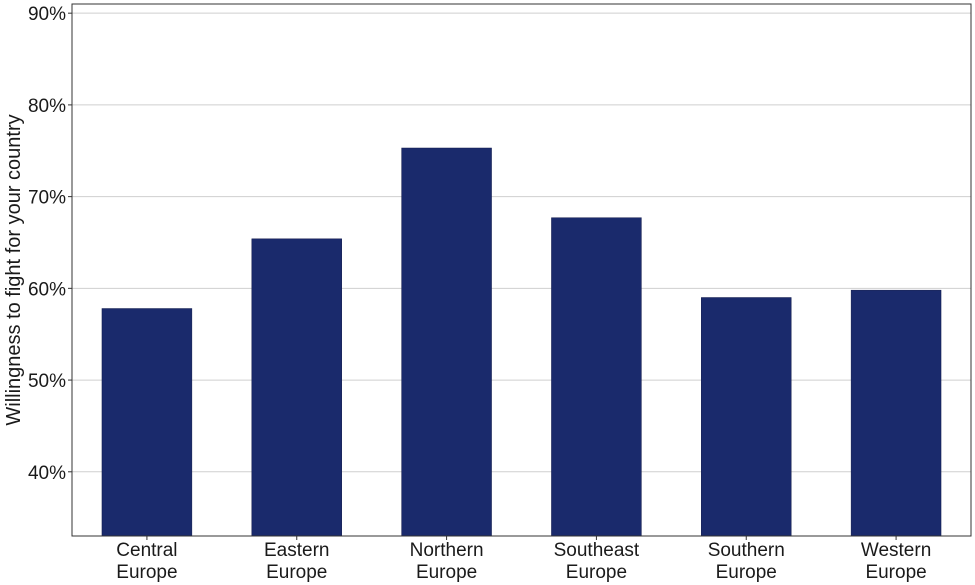 The height and width of the screenshot is (585, 975). I want to click on y-axis-title: Willingness to fight for your country, so click(14, 269).